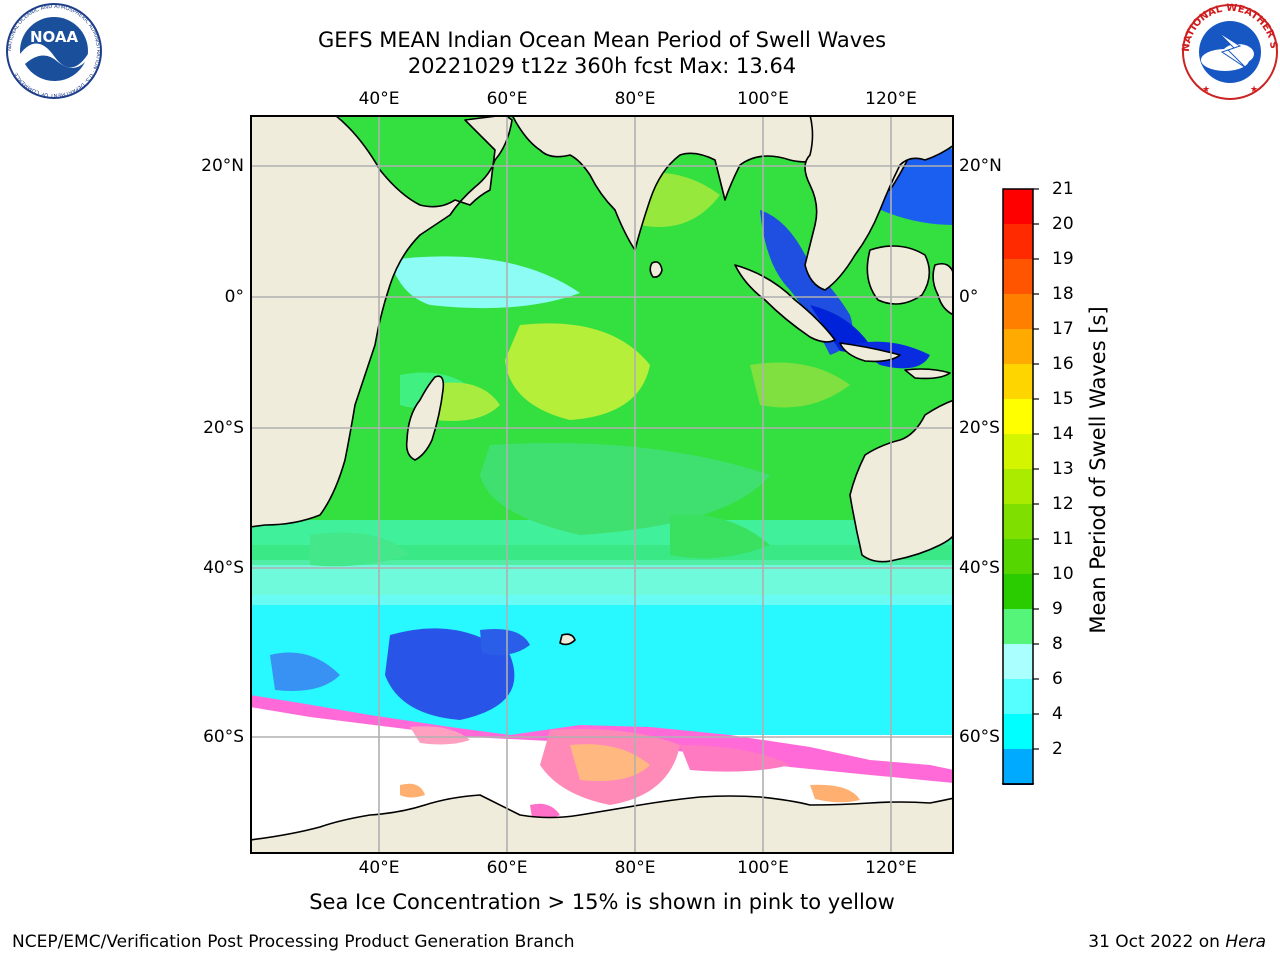  I want to click on colorbar-tick-label: 21, so click(1063, 189).